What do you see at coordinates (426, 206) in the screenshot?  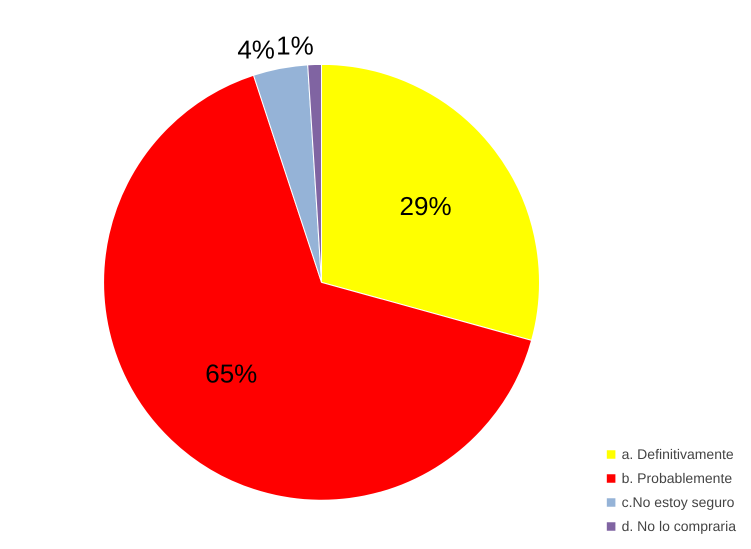 I see `data-label: 29%` at bounding box center [426, 206].